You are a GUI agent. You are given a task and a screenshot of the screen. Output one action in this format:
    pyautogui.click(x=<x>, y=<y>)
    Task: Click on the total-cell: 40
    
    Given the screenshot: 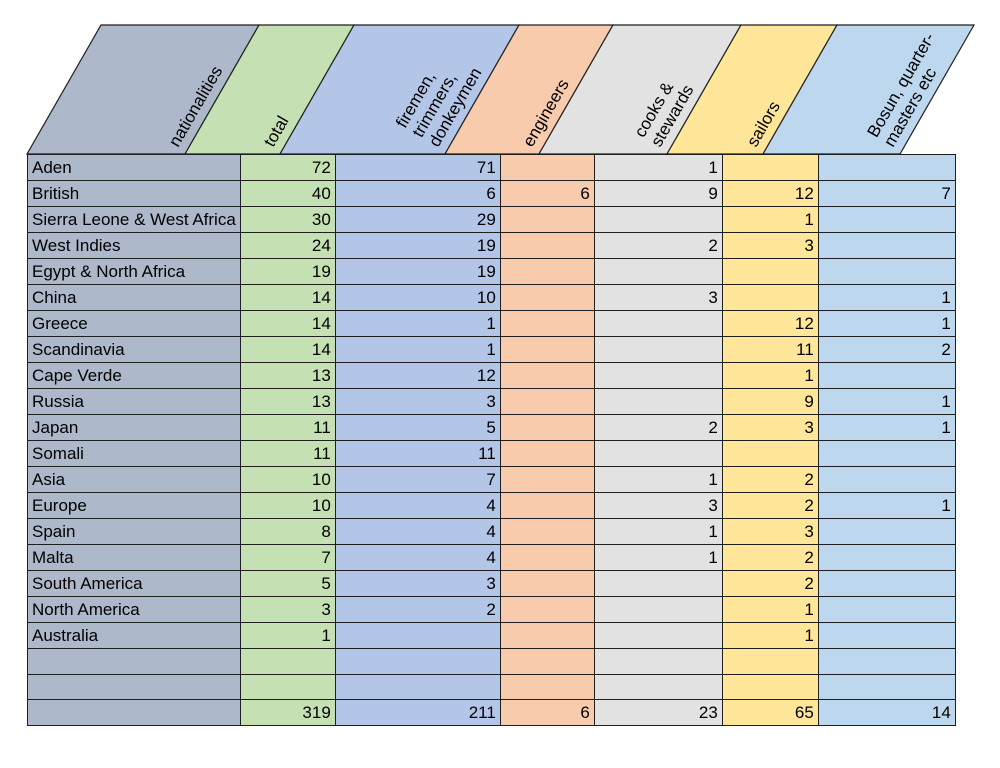 What is the action you would take?
    pyautogui.click(x=287, y=193)
    